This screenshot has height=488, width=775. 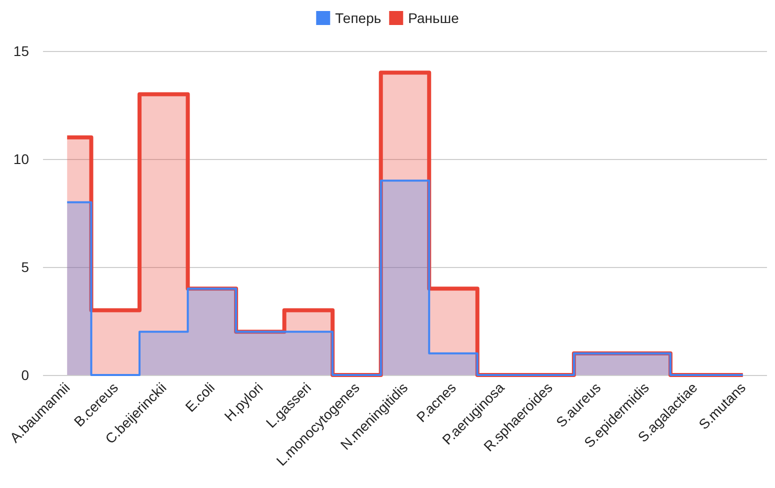 What do you see at coordinates (358, 18) in the screenshot?
I see `legend-label: Теперь` at bounding box center [358, 18].